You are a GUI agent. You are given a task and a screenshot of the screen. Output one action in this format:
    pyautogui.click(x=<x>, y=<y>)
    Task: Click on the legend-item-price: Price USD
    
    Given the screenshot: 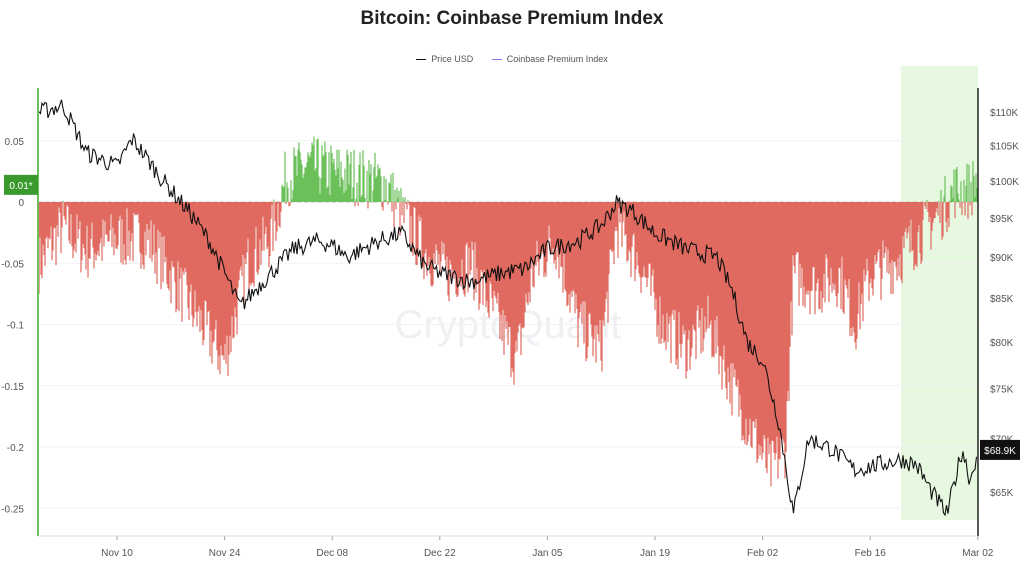 What is the action you would take?
    pyautogui.click(x=444, y=59)
    